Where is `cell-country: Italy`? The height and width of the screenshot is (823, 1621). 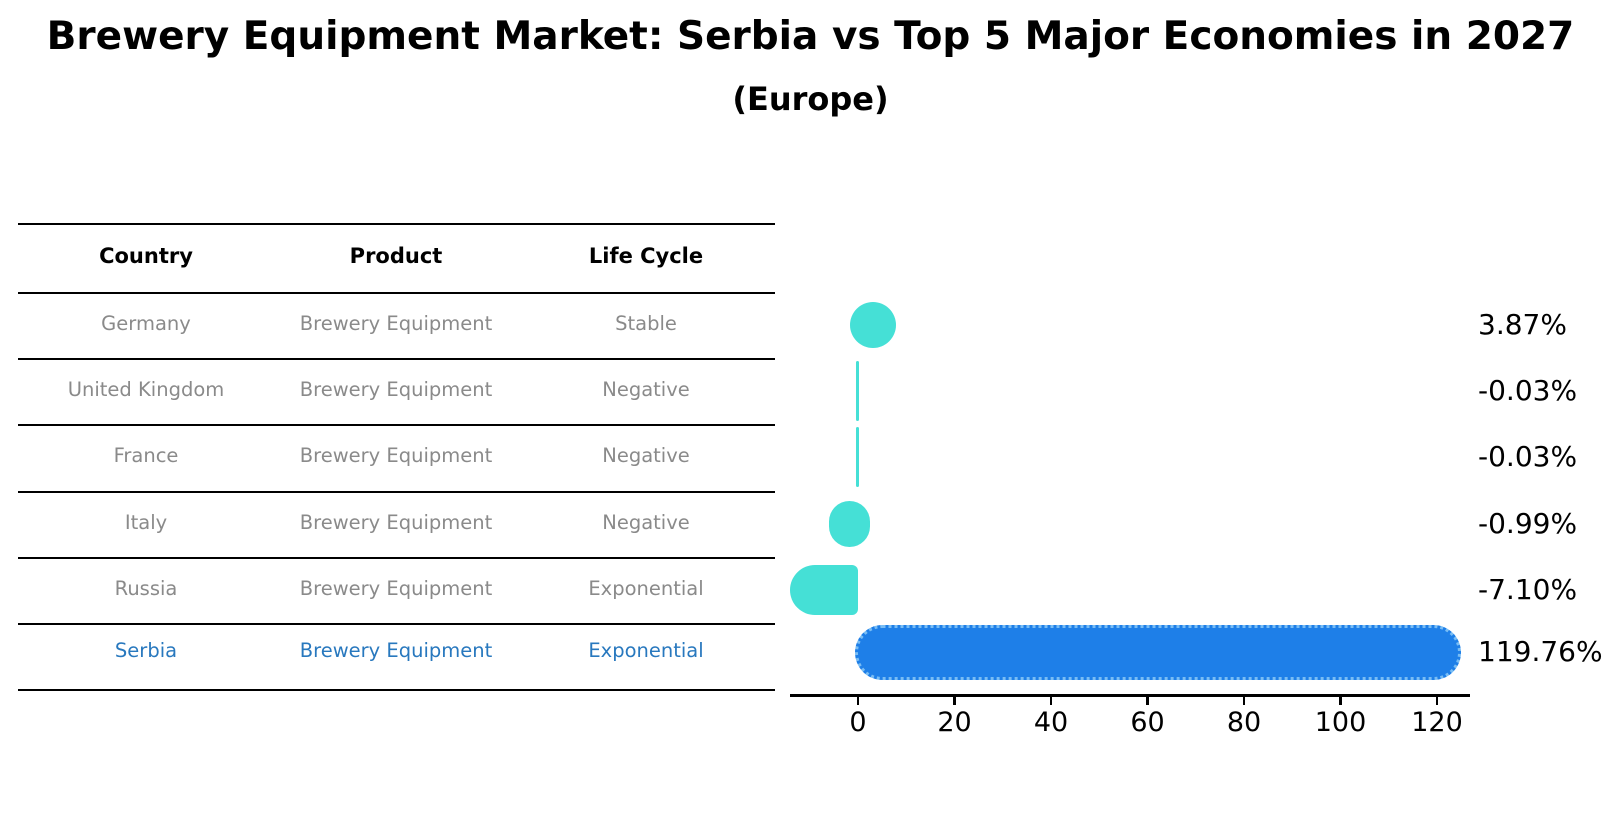 cell-country: Italy is located at coordinates (146, 522).